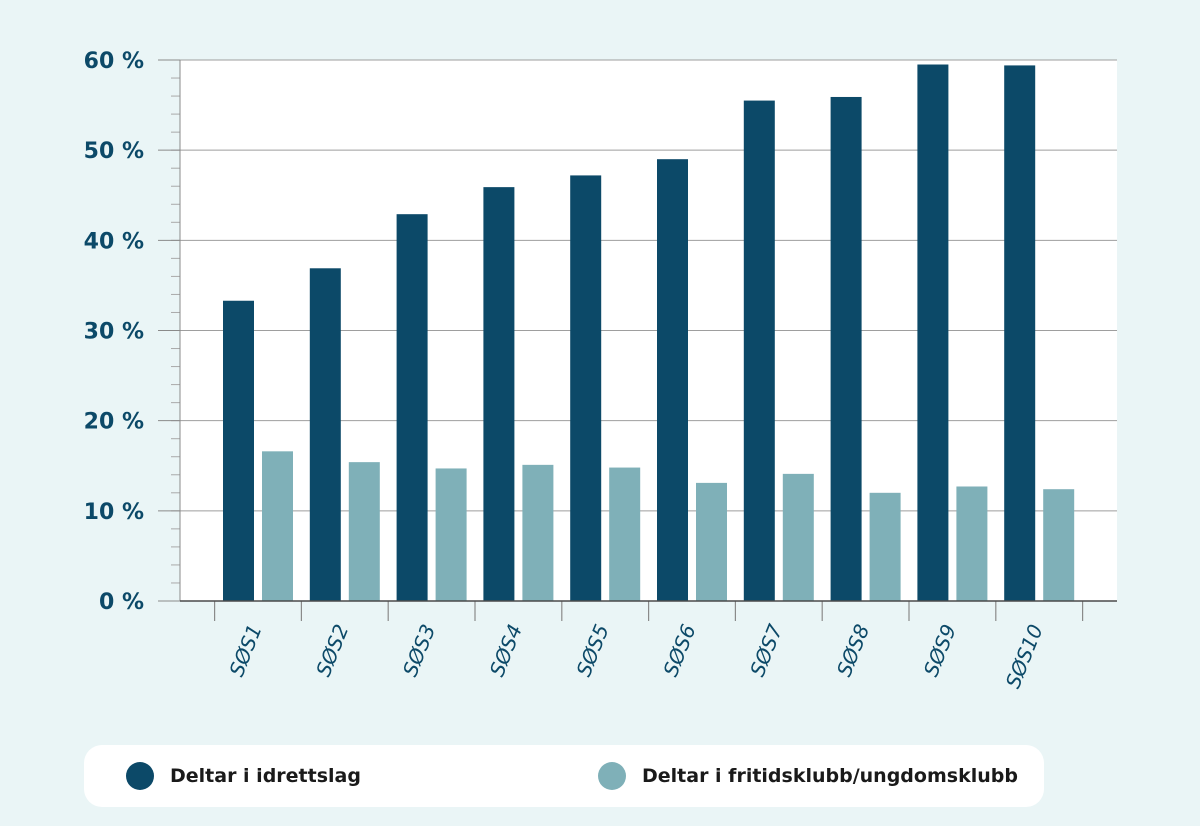  Describe the element at coordinates (612, 776) in the screenshot. I see `legend-swatch-fritidsklubb` at that location.